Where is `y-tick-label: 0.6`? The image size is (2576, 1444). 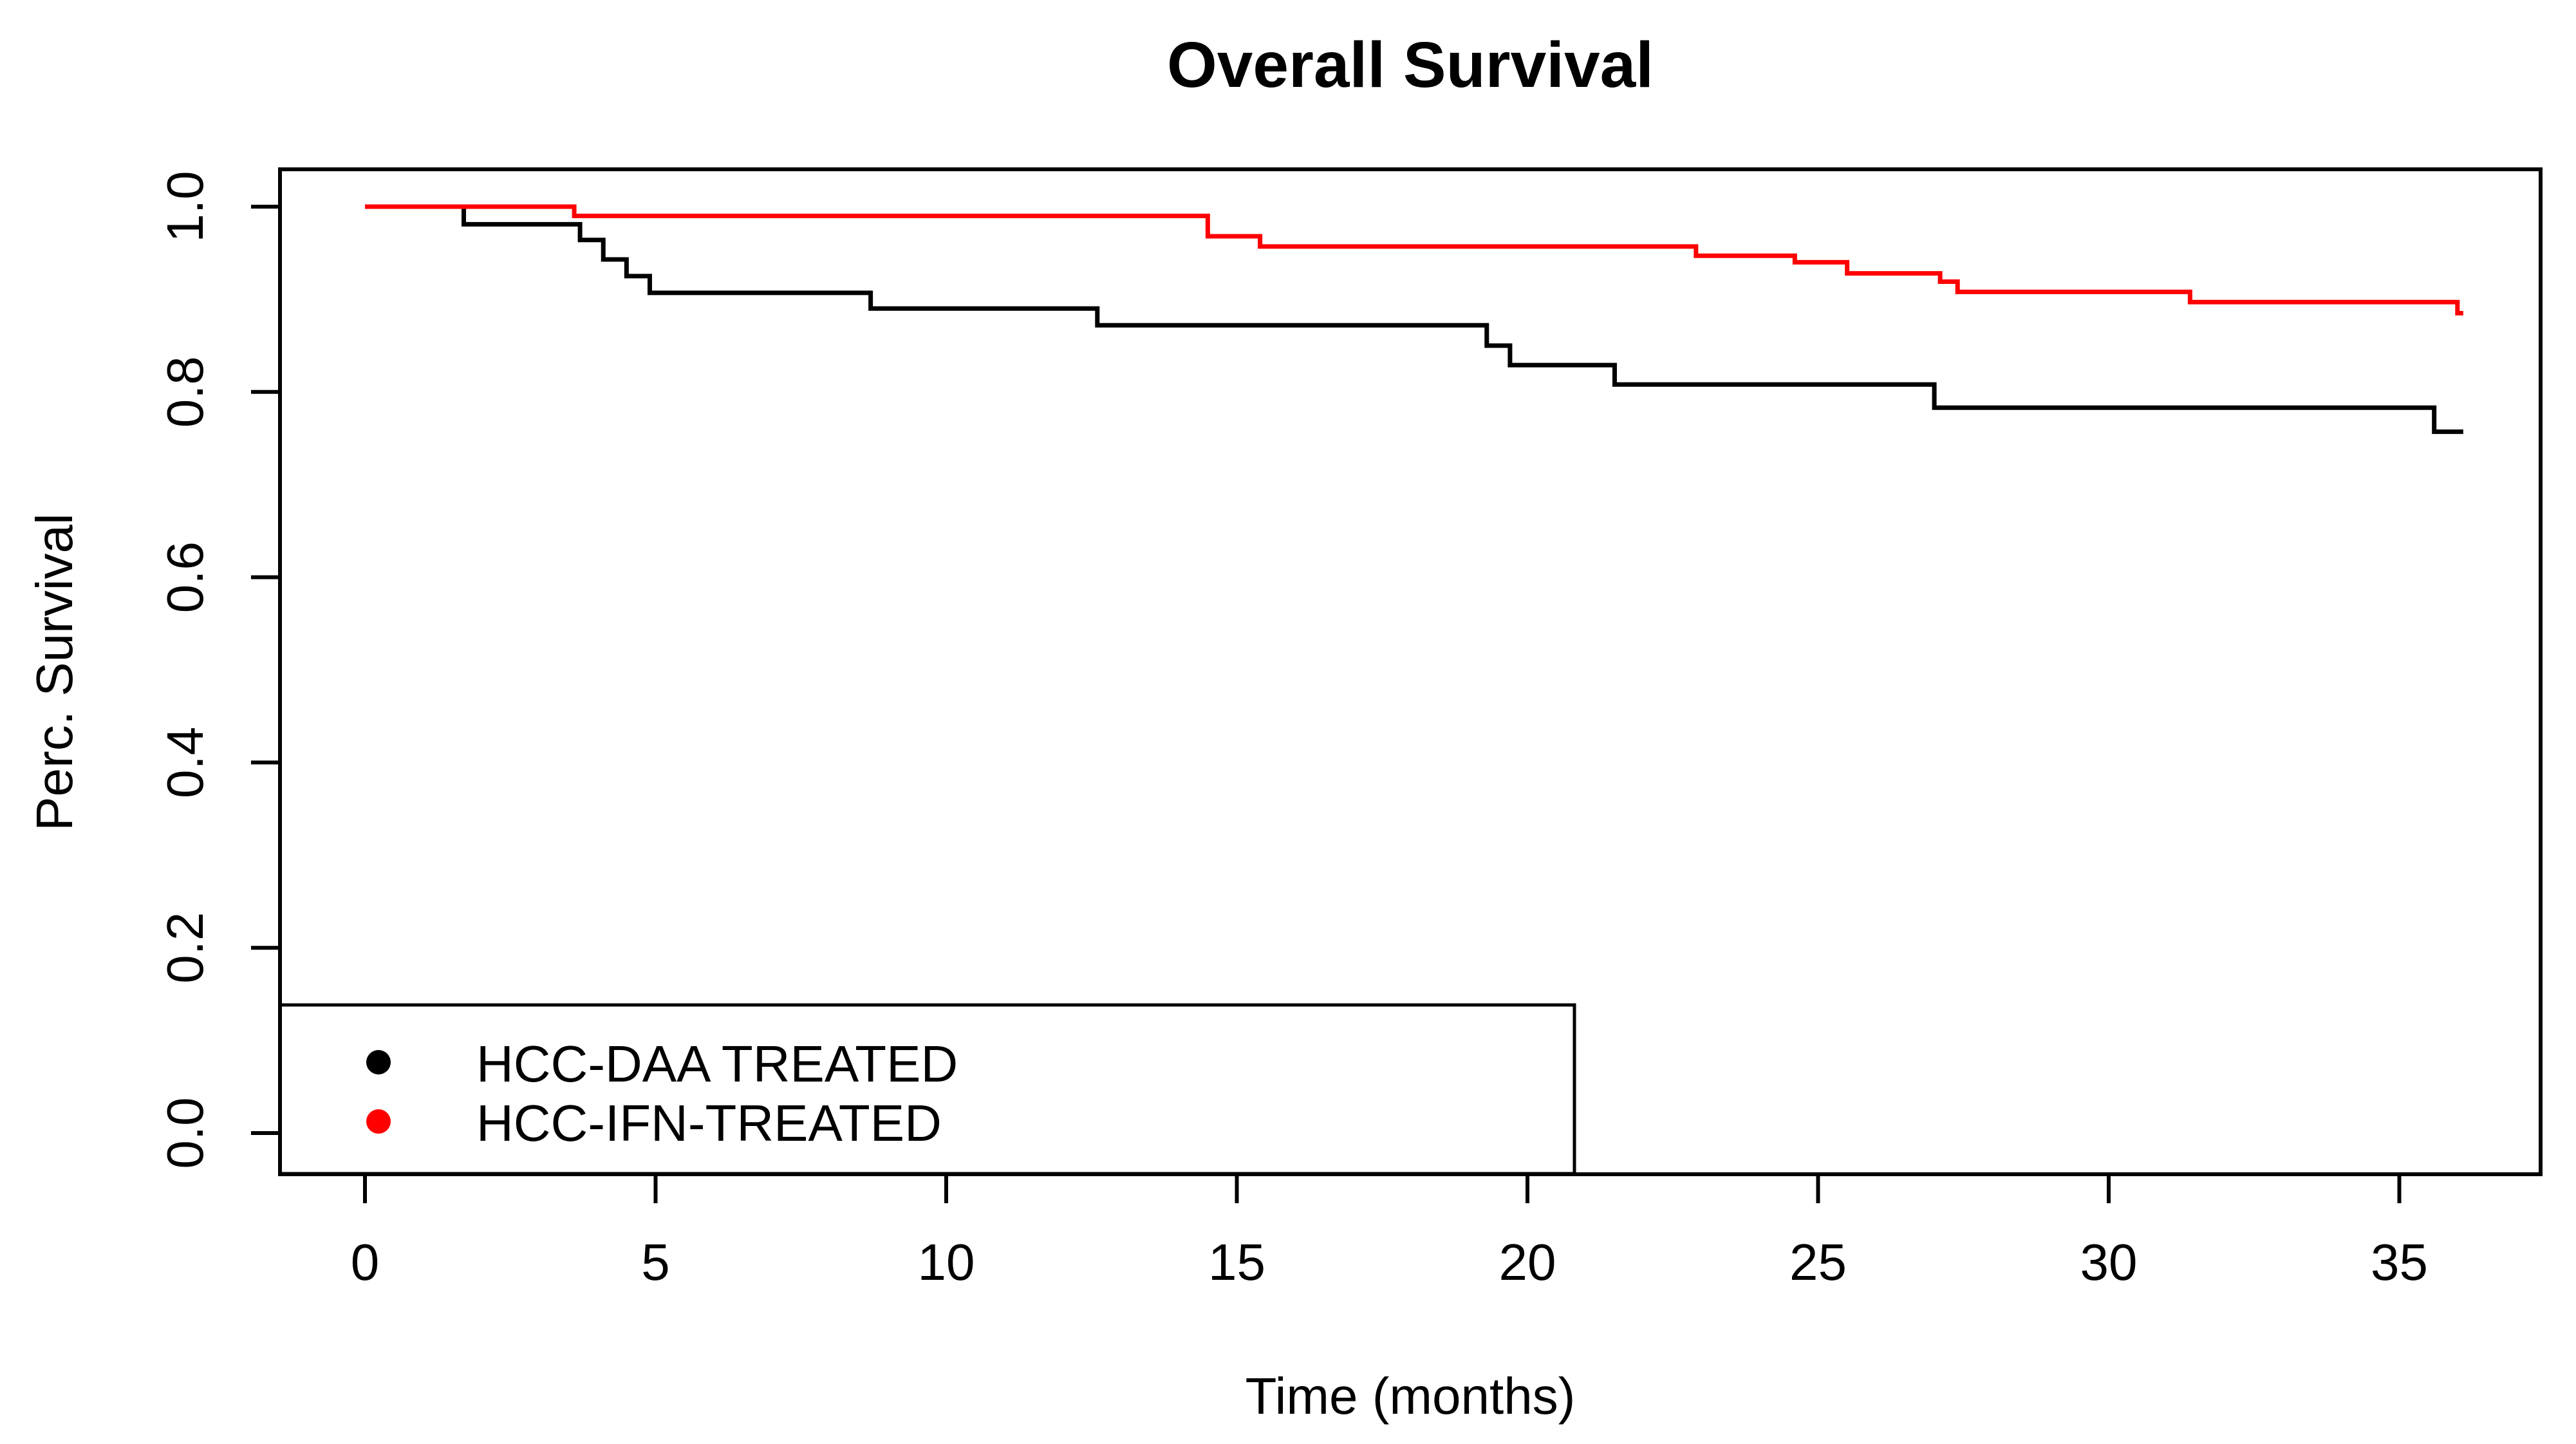 y-tick-label: 0.6 is located at coordinates (185, 577).